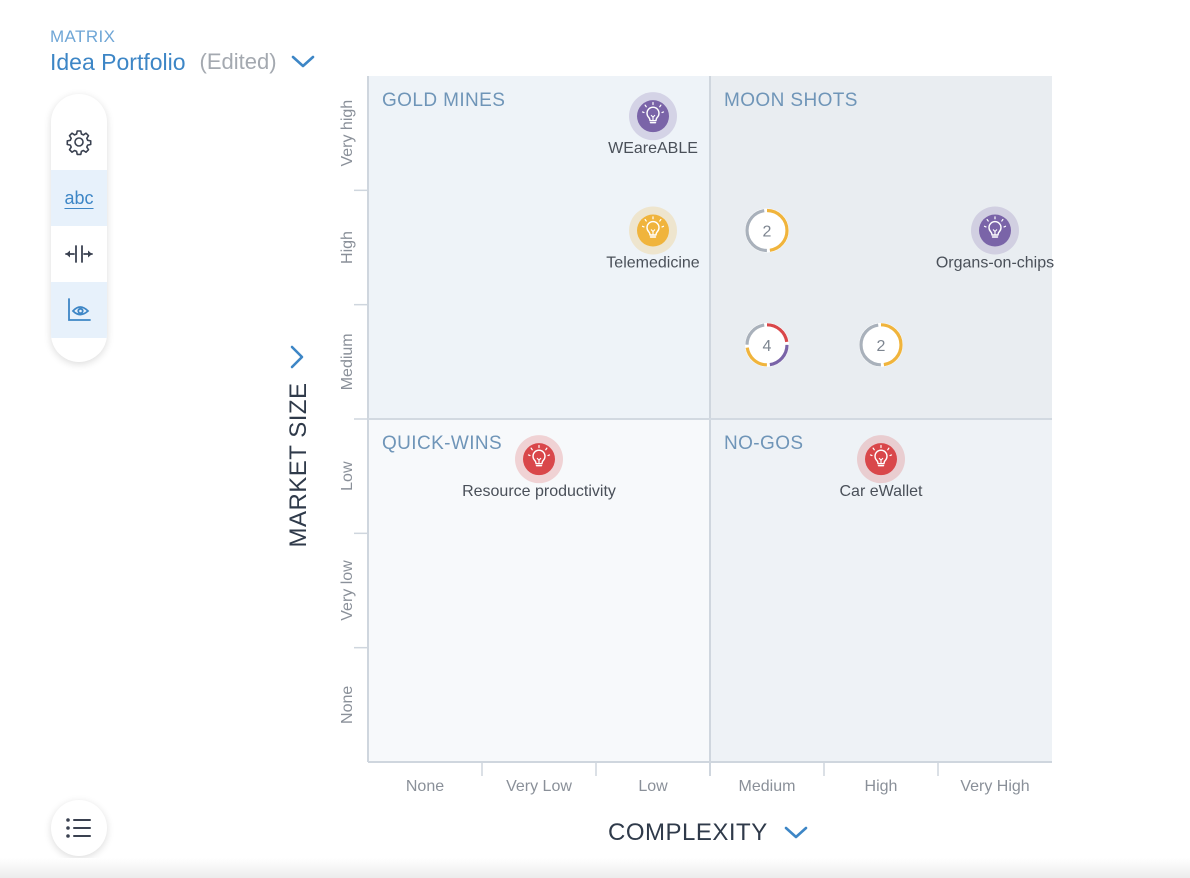 The image size is (1190, 878). Describe the element at coordinates (791, 100) in the screenshot. I see `quadrant-label: MOON SHOTS` at that location.